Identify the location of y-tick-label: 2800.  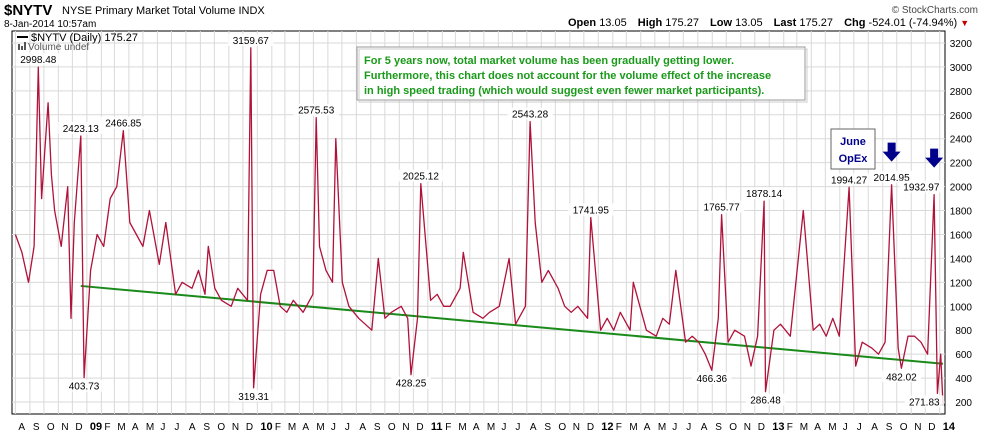
(961, 92).